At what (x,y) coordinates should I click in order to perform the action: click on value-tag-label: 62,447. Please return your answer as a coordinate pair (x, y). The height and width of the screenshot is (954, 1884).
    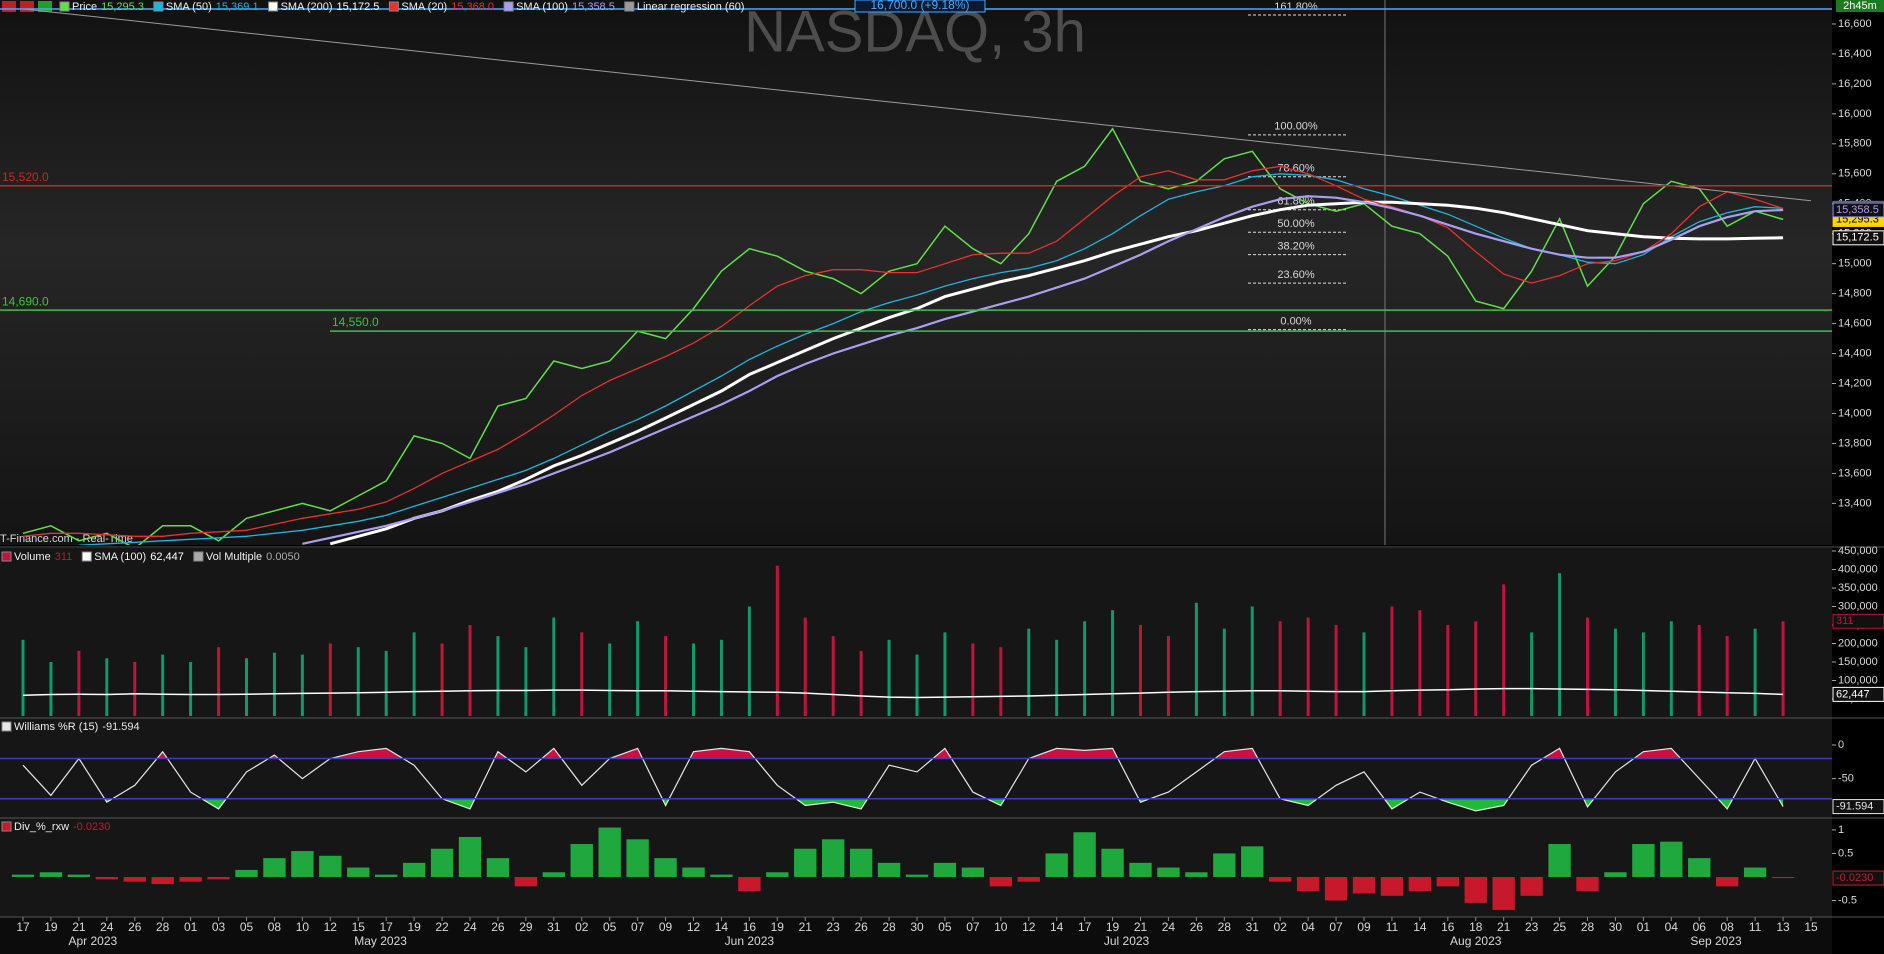
    Looking at the image, I should click on (1853, 694).